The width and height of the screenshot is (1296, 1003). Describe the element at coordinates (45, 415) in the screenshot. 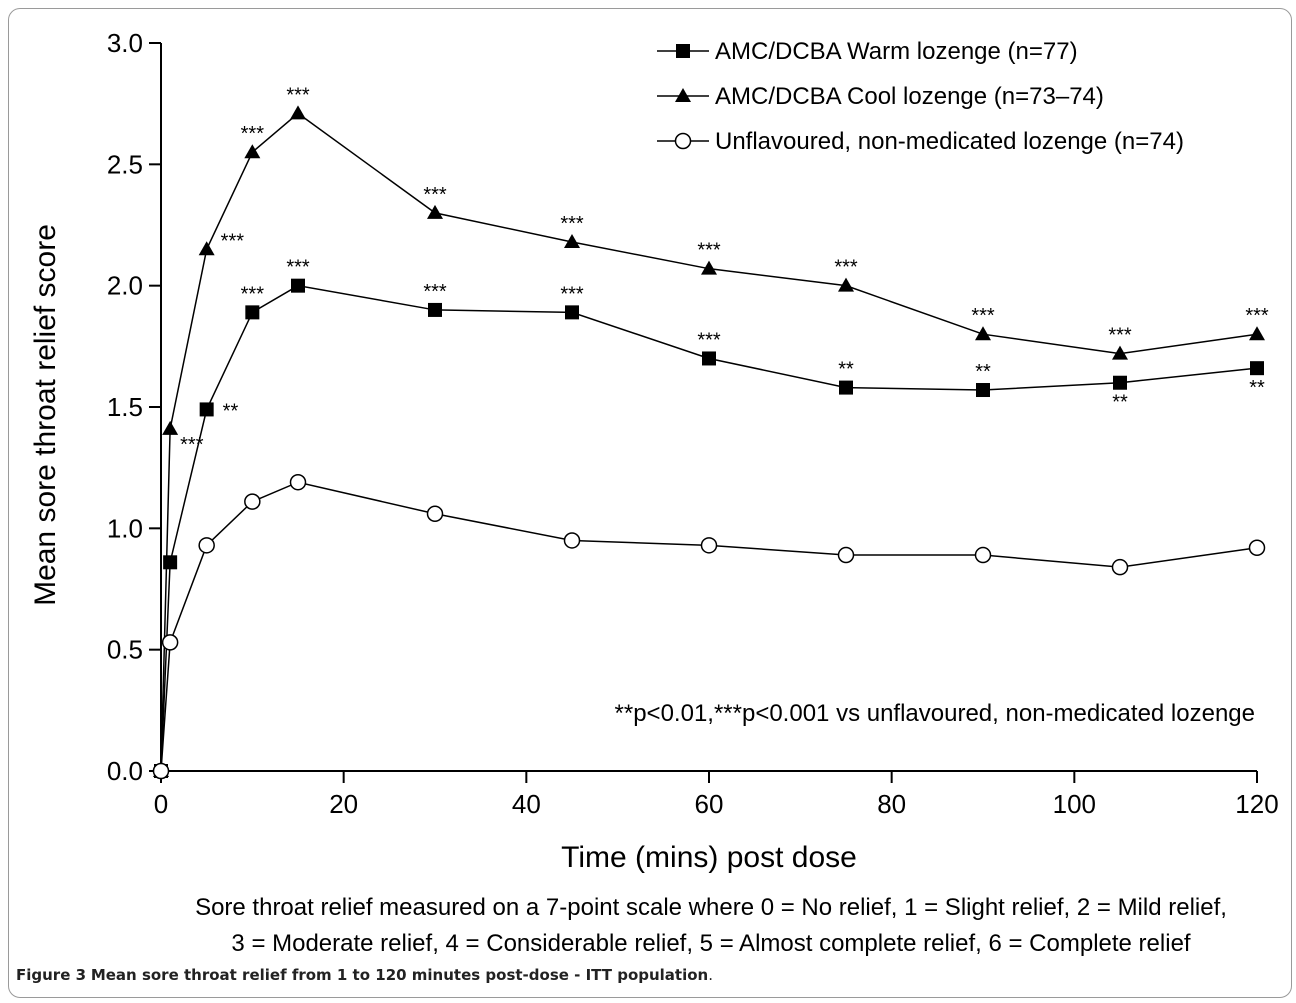

I see `y-axis-title: Mean sore throat relief score` at that location.